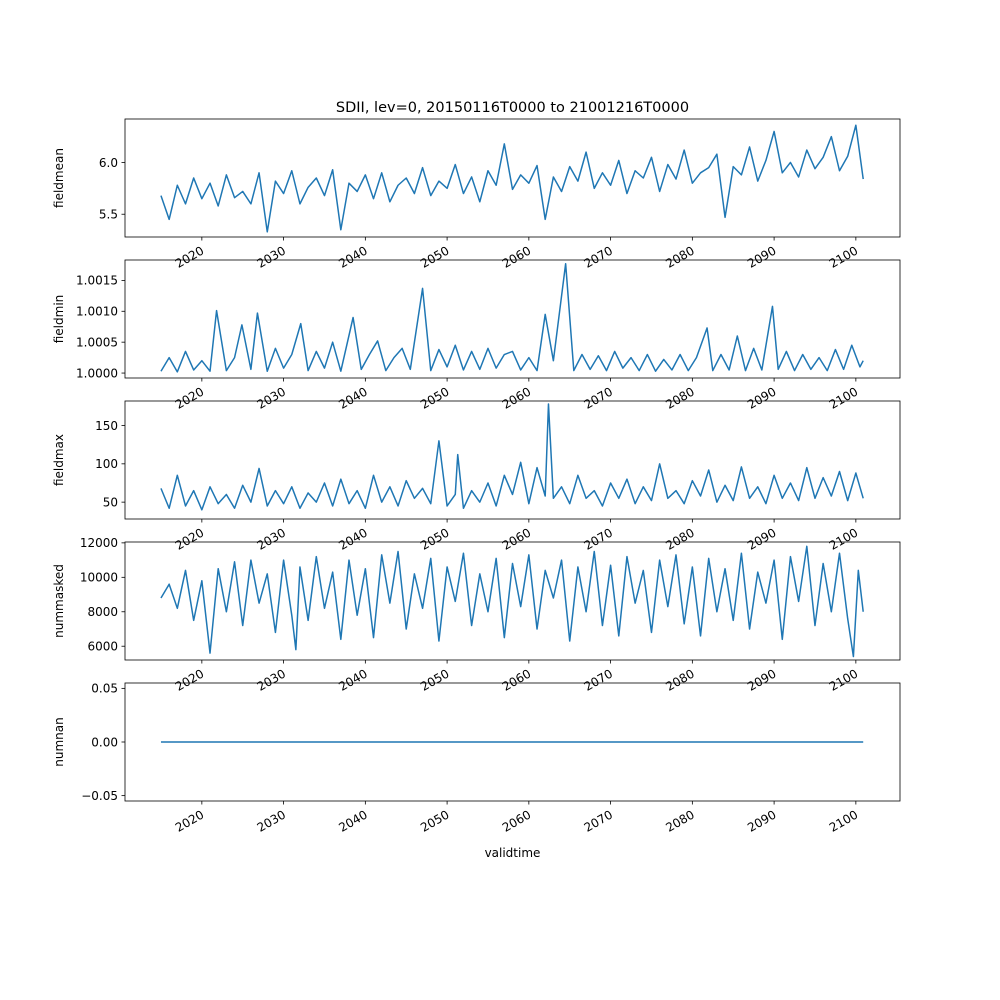 This screenshot has height=1000, width=1000. What do you see at coordinates (97, 312) in the screenshot?
I see `y-tick-label: 1.0010` at bounding box center [97, 312].